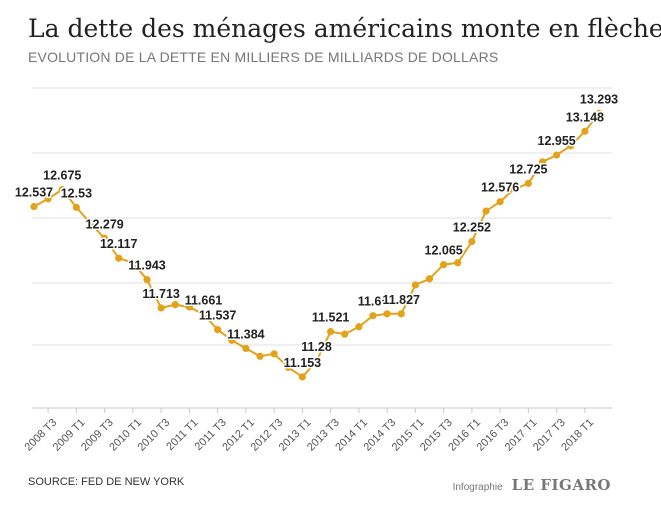  I want to click on credit: Infographie LE FIGARO, so click(532, 485).